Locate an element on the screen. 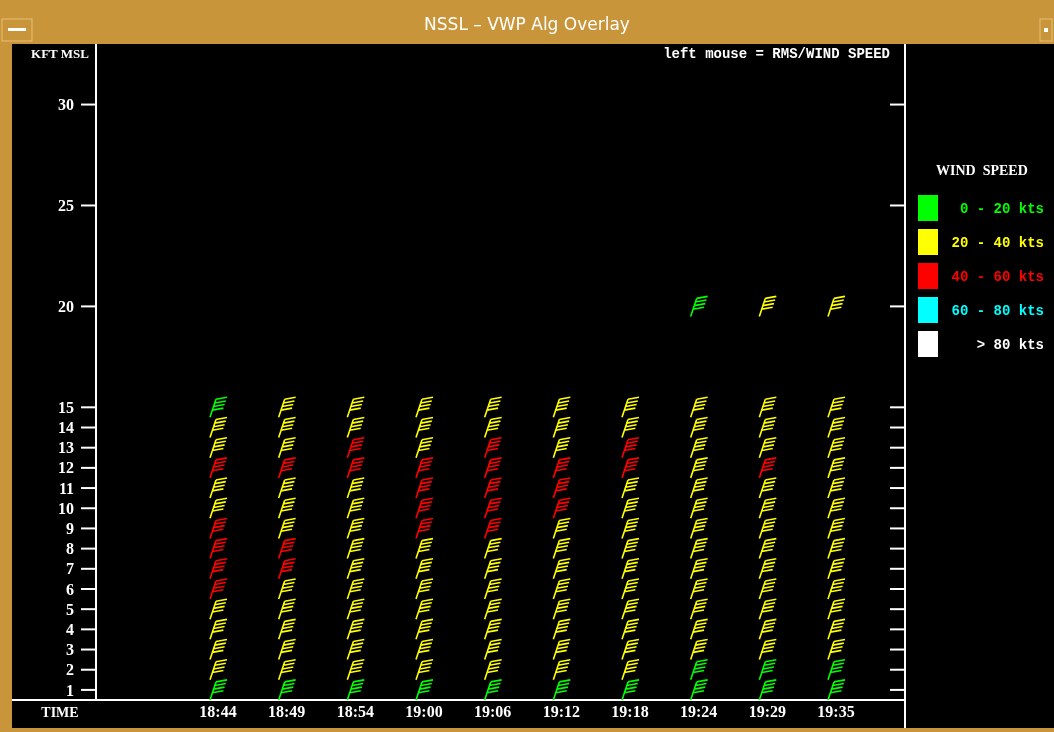  y-tick-label: 11 is located at coordinates (66, 488).